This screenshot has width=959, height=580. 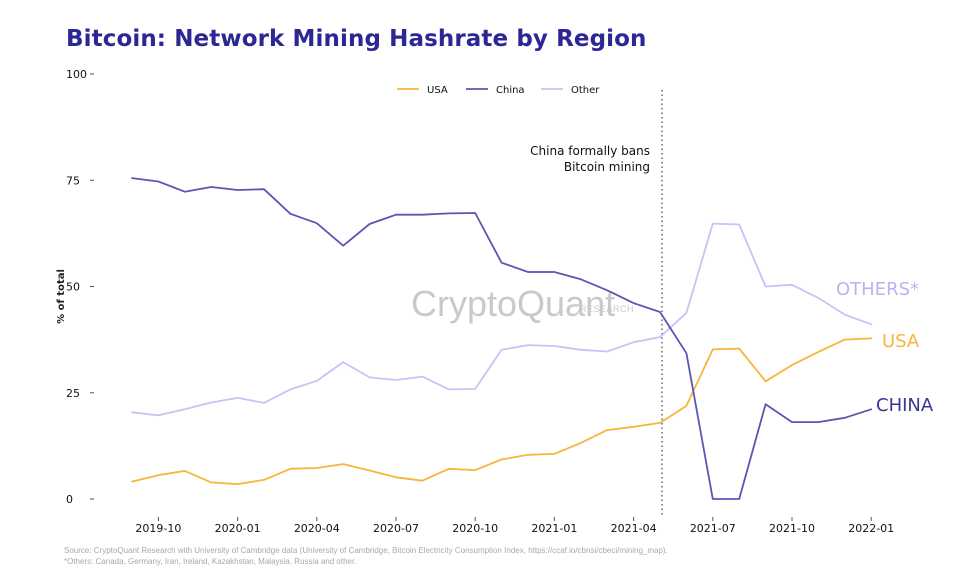 What do you see at coordinates (73, 287) in the screenshot?
I see `y-tick-label: 50` at bounding box center [73, 287].